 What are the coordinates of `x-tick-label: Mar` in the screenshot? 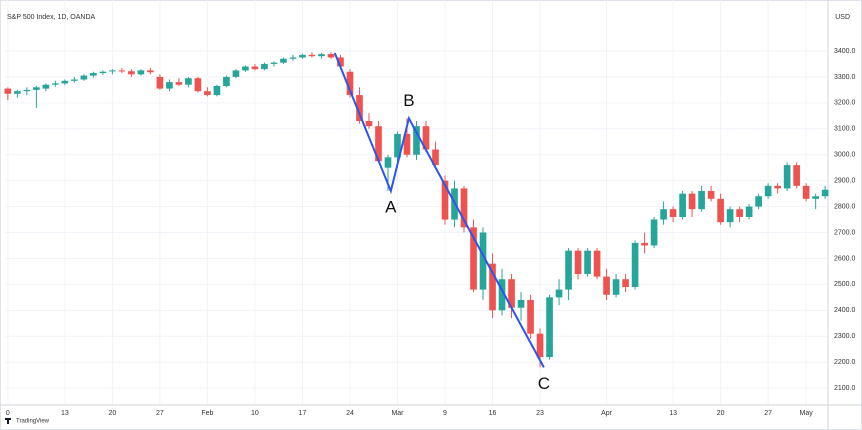 It's located at (397, 413).